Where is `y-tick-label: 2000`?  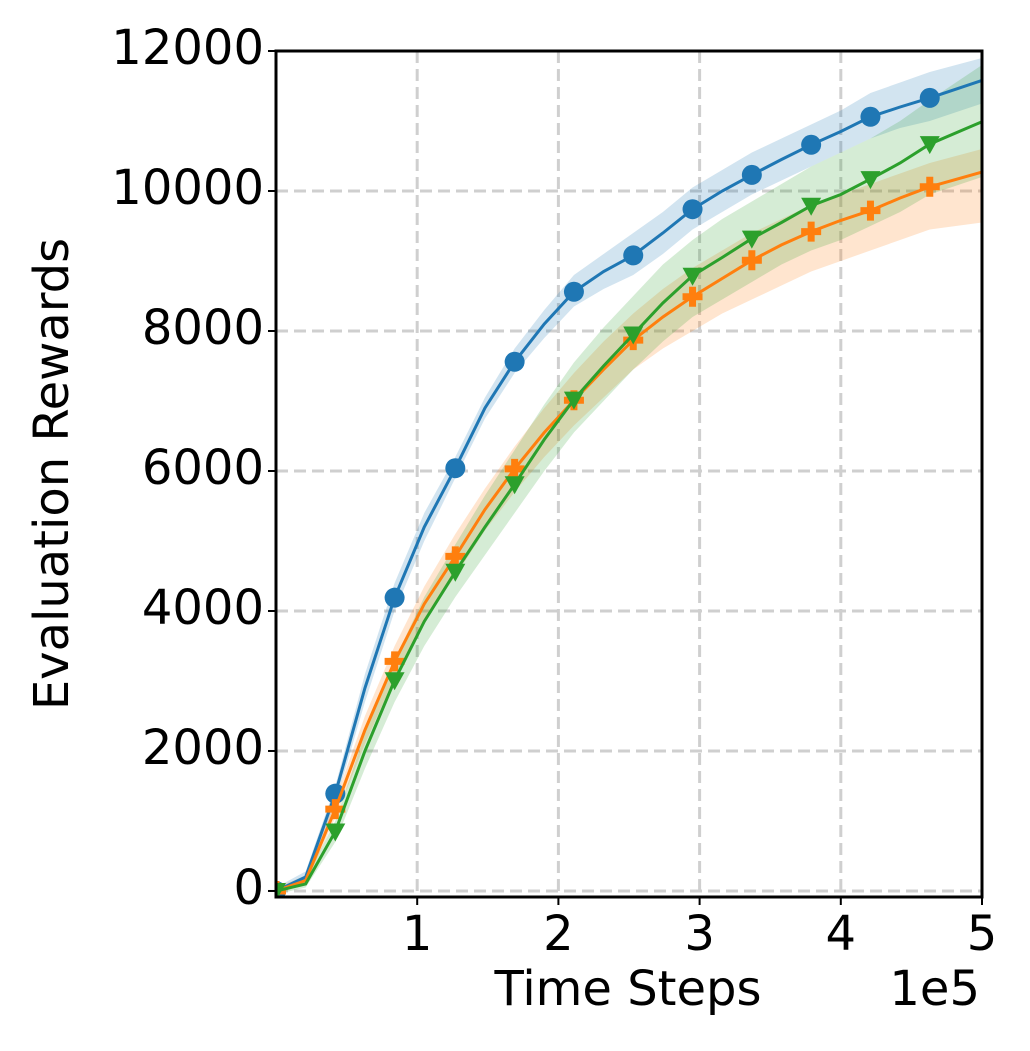 y-tick-label: 2000 is located at coordinates (203, 748).